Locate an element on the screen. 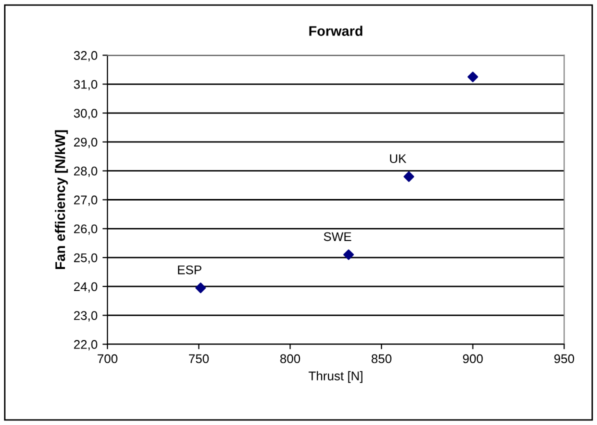 Image resolution: width=597 pixels, height=425 pixels. annotation: UK is located at coordinates (398, 159).